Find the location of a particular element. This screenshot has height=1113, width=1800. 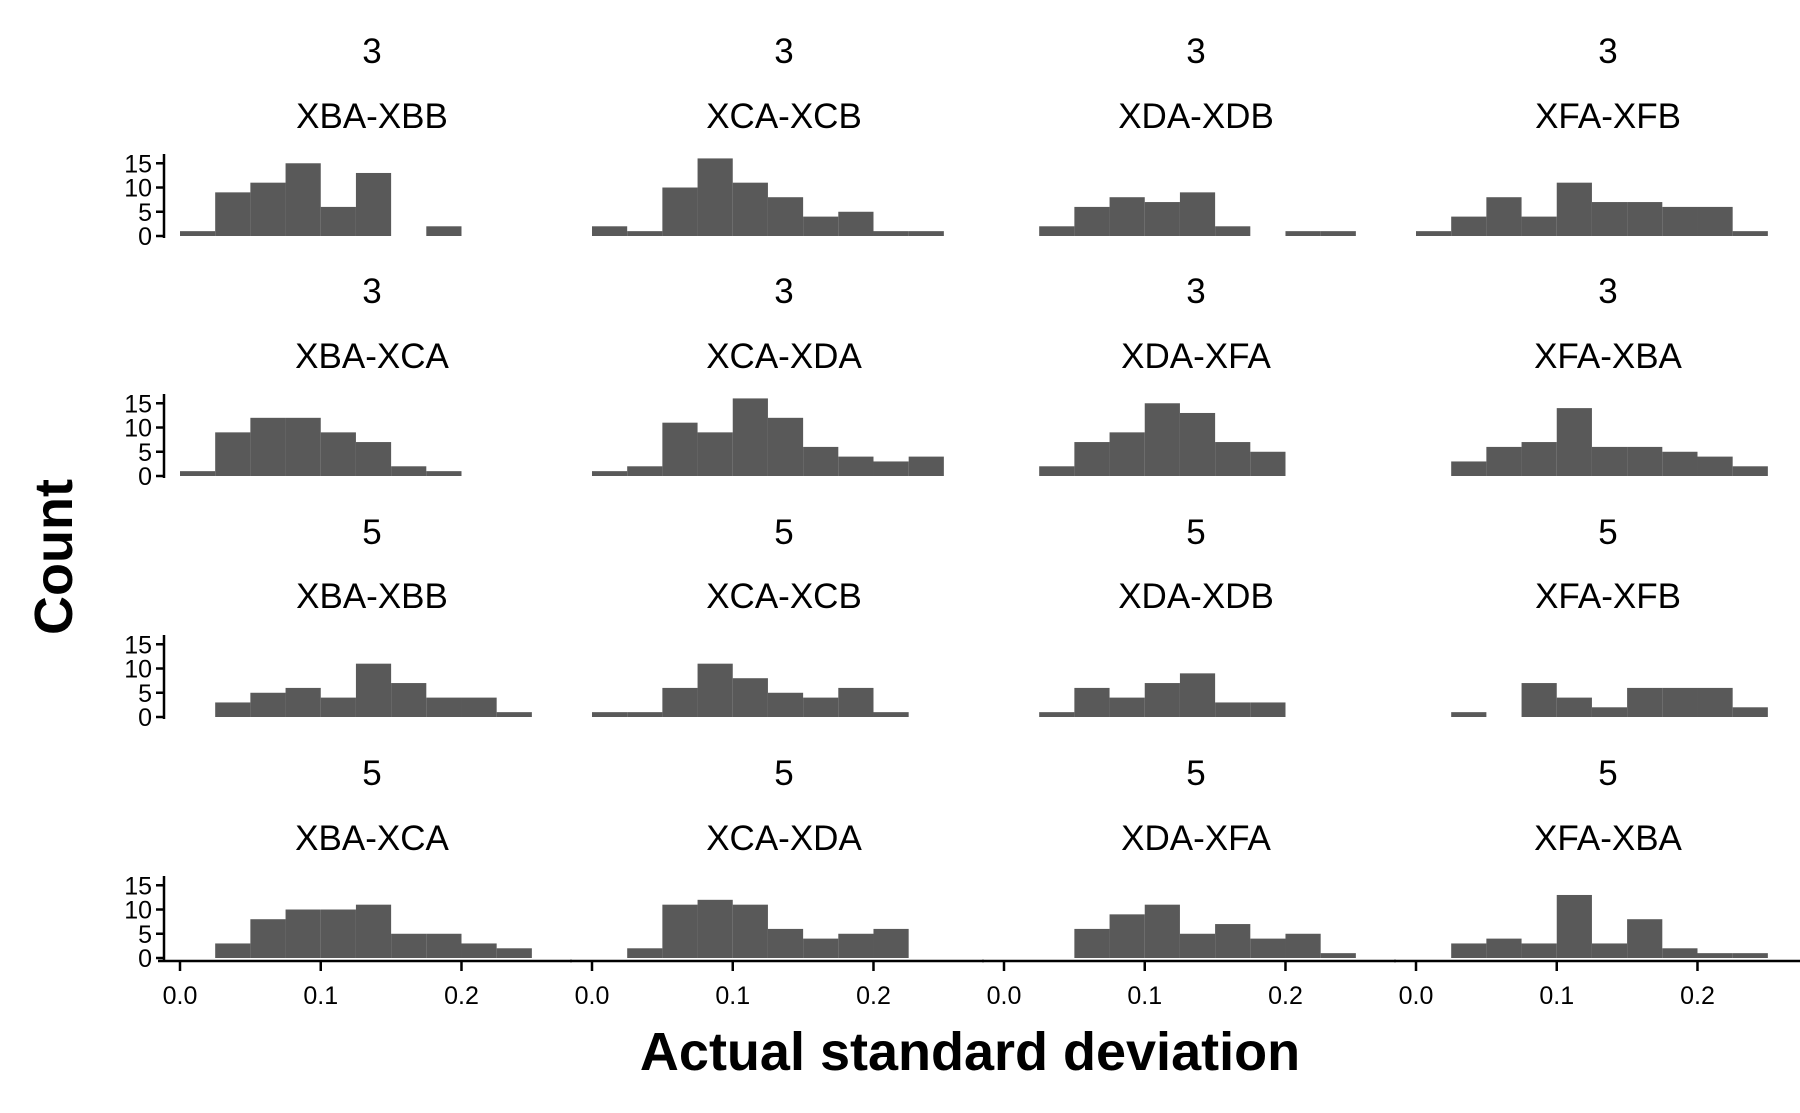

y-tick-label: 10 is located at coordinates (138, 429).